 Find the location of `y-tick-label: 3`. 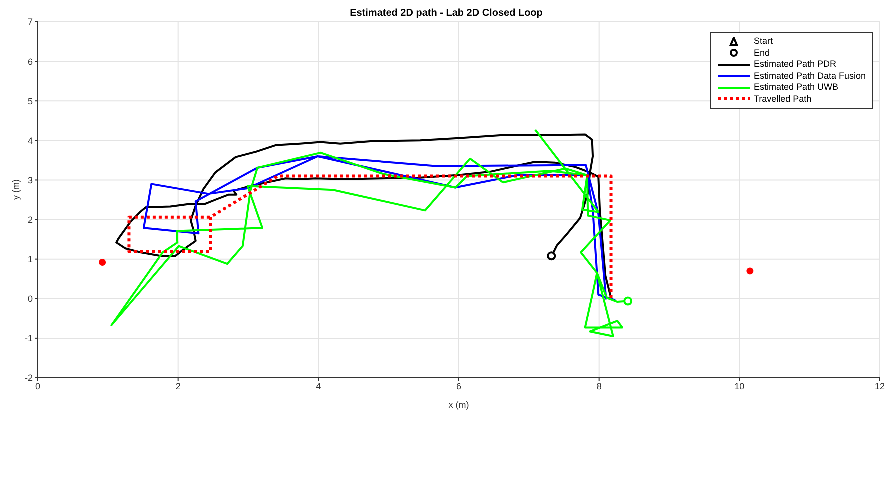

y-tick-label: 3 is located at coordinates (30, 180).